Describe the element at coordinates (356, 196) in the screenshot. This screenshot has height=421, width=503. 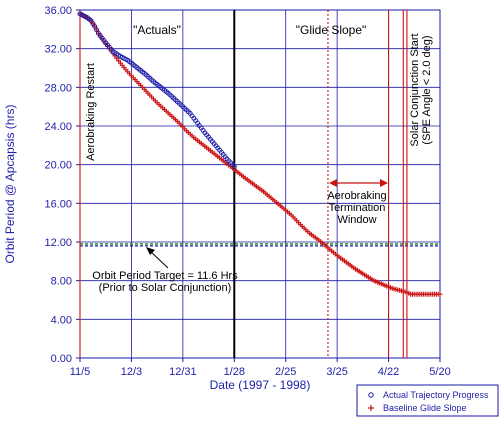
I see `annotation-termination-line1: Aerobraking` at that location.